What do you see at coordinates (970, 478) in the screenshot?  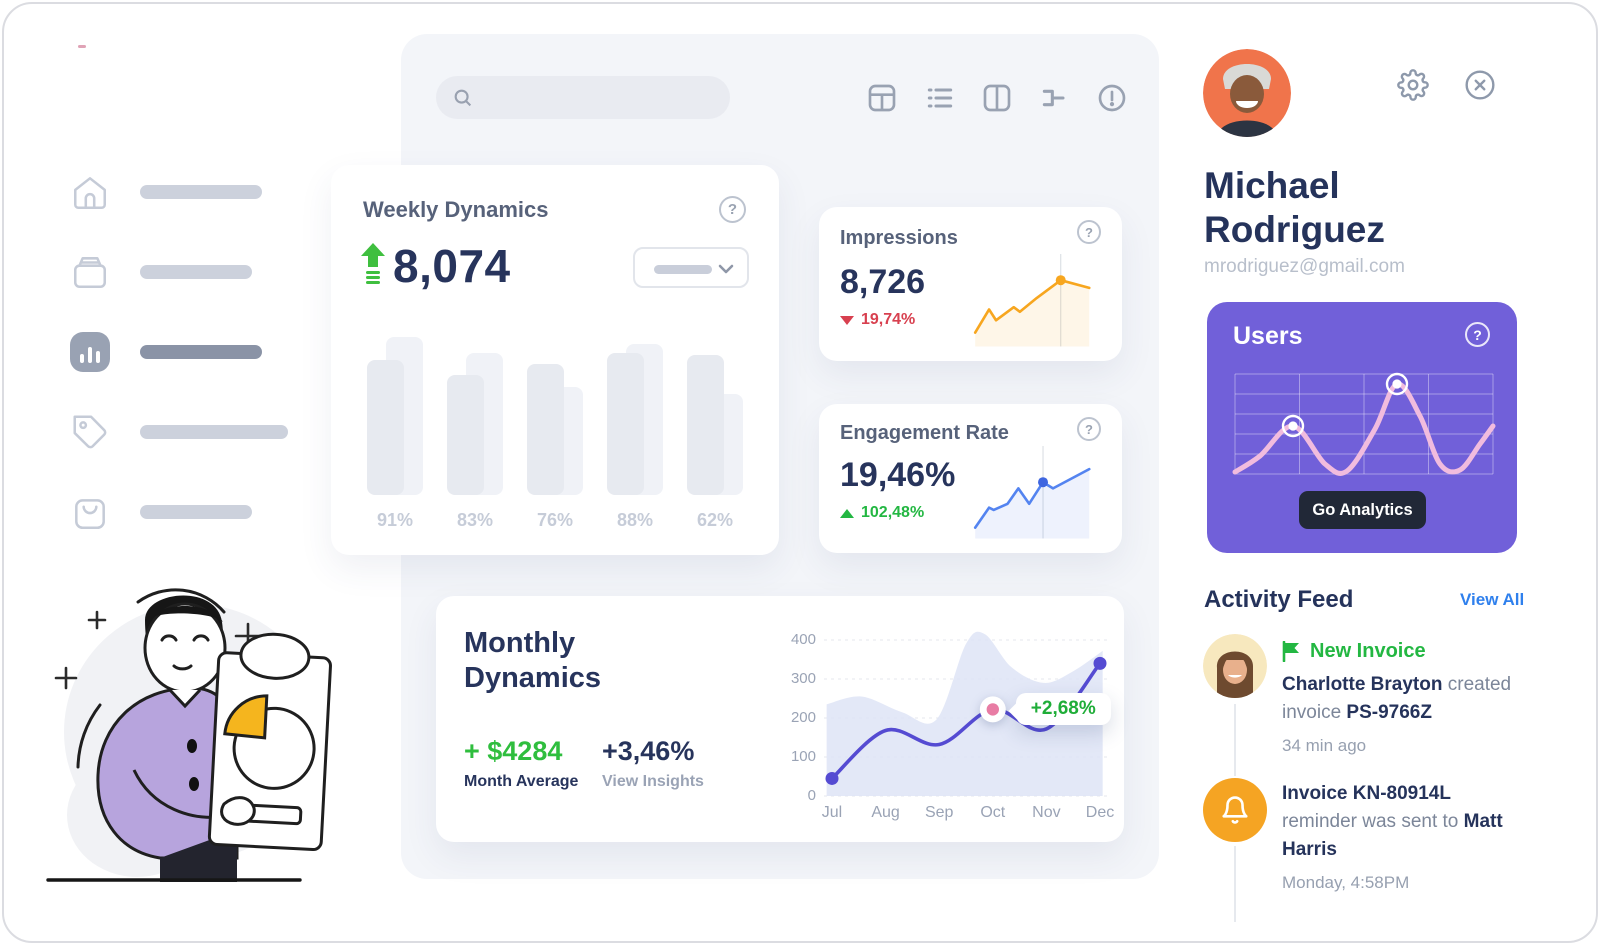 I see `engagement-card: Engagement Rate ? 19,46% 102,48%` at bounding box center [970, 478].